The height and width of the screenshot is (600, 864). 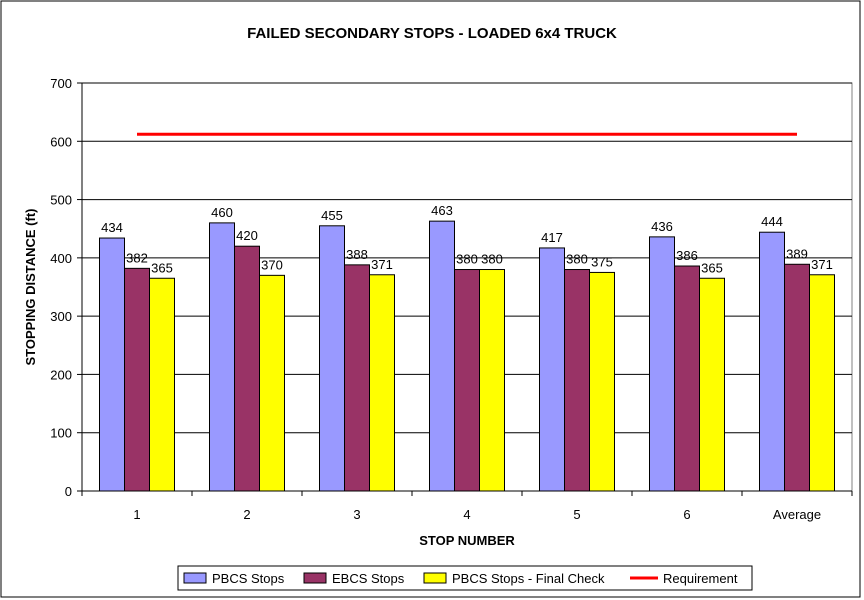 I want to click on x-tick-label: Average, so click(x=797, y=514).